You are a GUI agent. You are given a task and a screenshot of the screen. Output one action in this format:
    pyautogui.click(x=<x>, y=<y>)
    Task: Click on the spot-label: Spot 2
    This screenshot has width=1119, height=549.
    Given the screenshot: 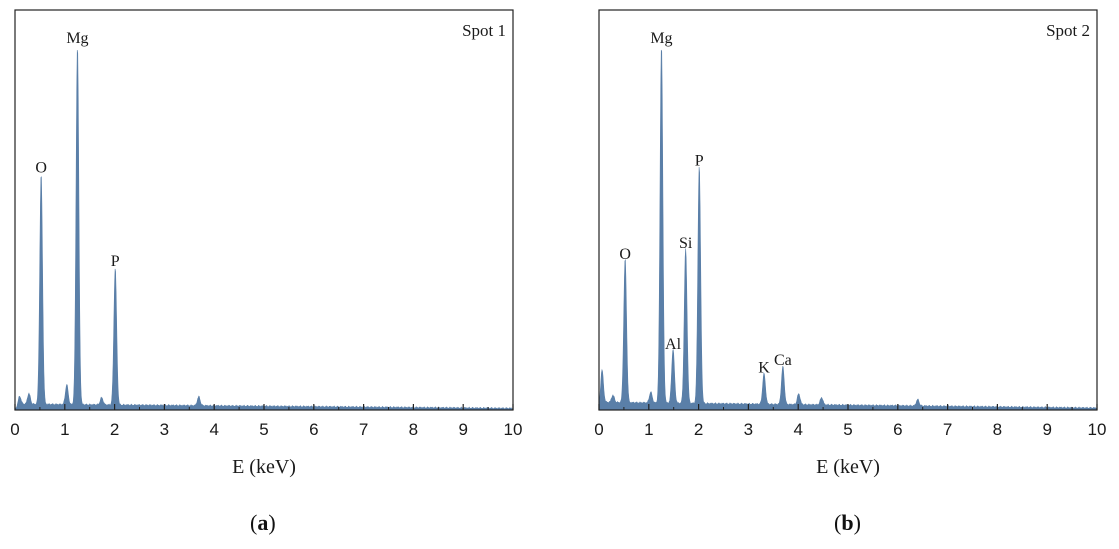 What is the action you would take?
    pyautogui.click(x=1068, y=30)
    